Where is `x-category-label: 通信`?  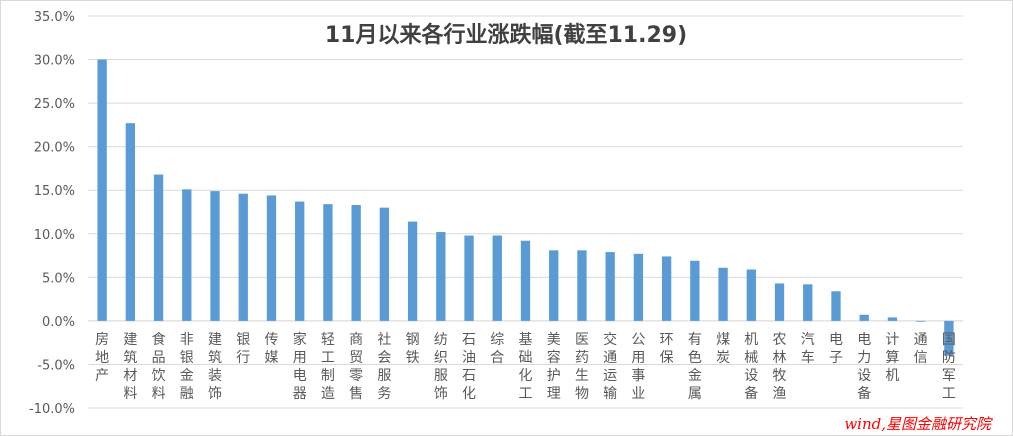 x-category-label: 通信 is located at coordinates (921, 349).